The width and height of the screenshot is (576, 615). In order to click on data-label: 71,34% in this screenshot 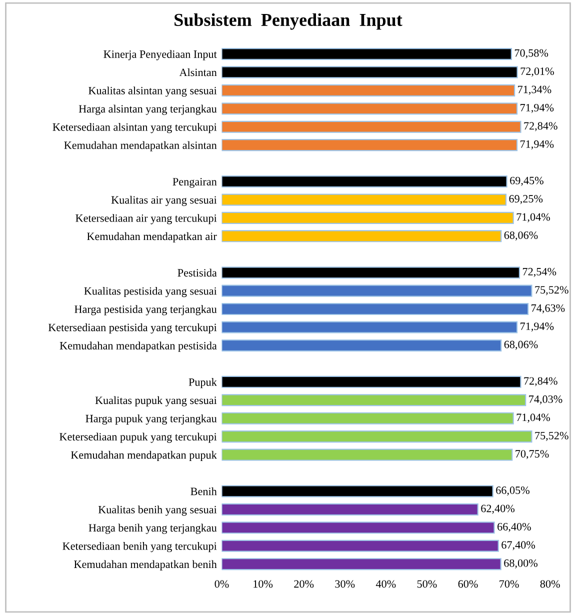, I will do `click(535, 90)`.